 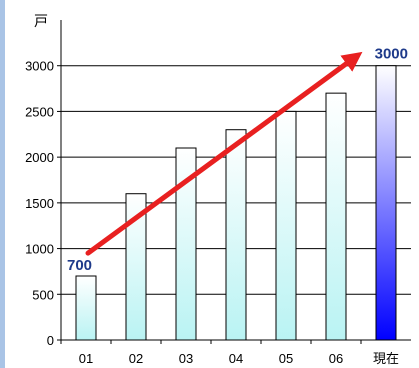 What do you see at coordinates (39, 66) in the screenshot?
I see `y-tick-label: 3000` at bounding box center [39, 66].